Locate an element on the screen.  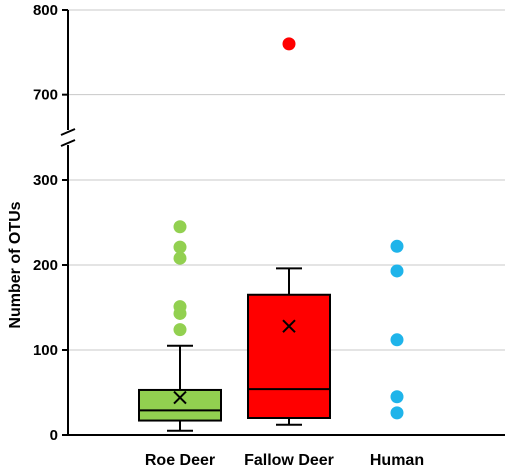
y-tick-label-300: 300 is located at coordinates (45, 180).